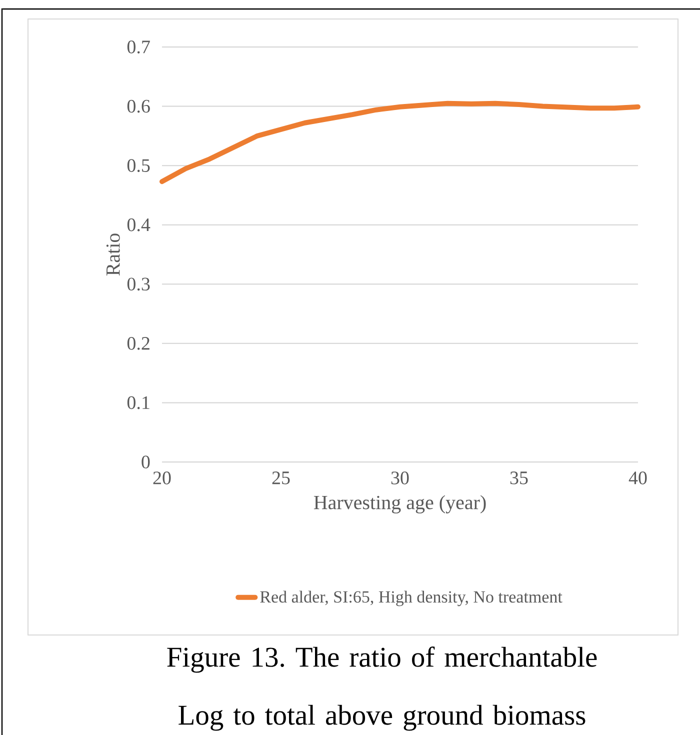 This screenshot has width=700, height=735. Describe the element at coordinates (637, 478) in the screenshot. I see `x-tick-label: 40` at that location.